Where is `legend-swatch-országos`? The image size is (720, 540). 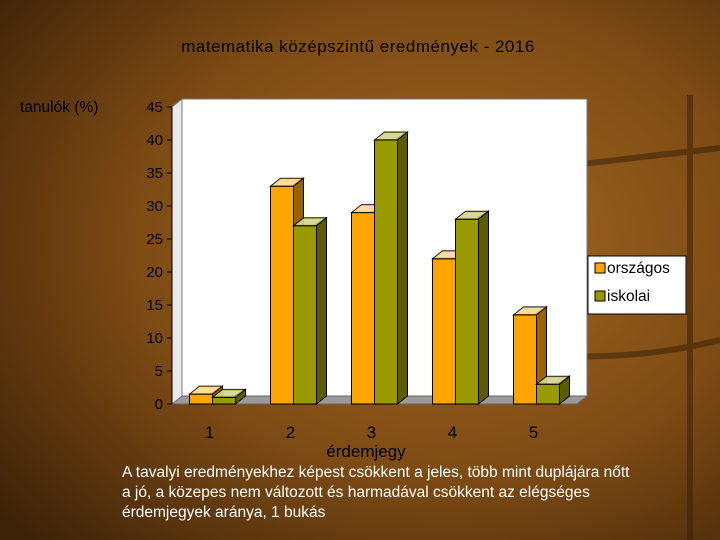 legend-swatch-országos is located at coordinates (600, 268).